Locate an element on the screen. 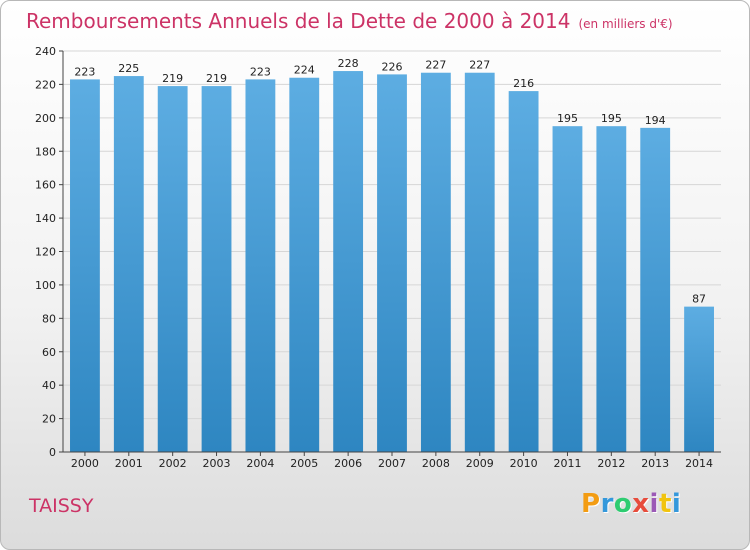 The width and height of the screenshot is (750, 550). y-tick-label: 100 is located at coordinates (45, 285).